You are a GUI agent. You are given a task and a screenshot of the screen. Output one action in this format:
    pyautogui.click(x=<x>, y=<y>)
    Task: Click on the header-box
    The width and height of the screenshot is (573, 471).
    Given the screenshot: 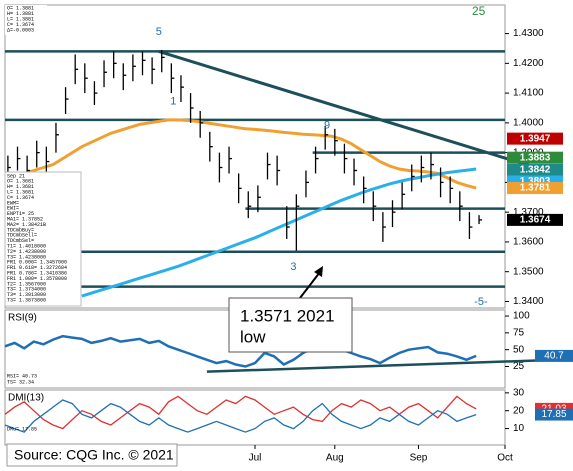 What is the action you would take?
    pyautogui.click(x=26, y=20)
    